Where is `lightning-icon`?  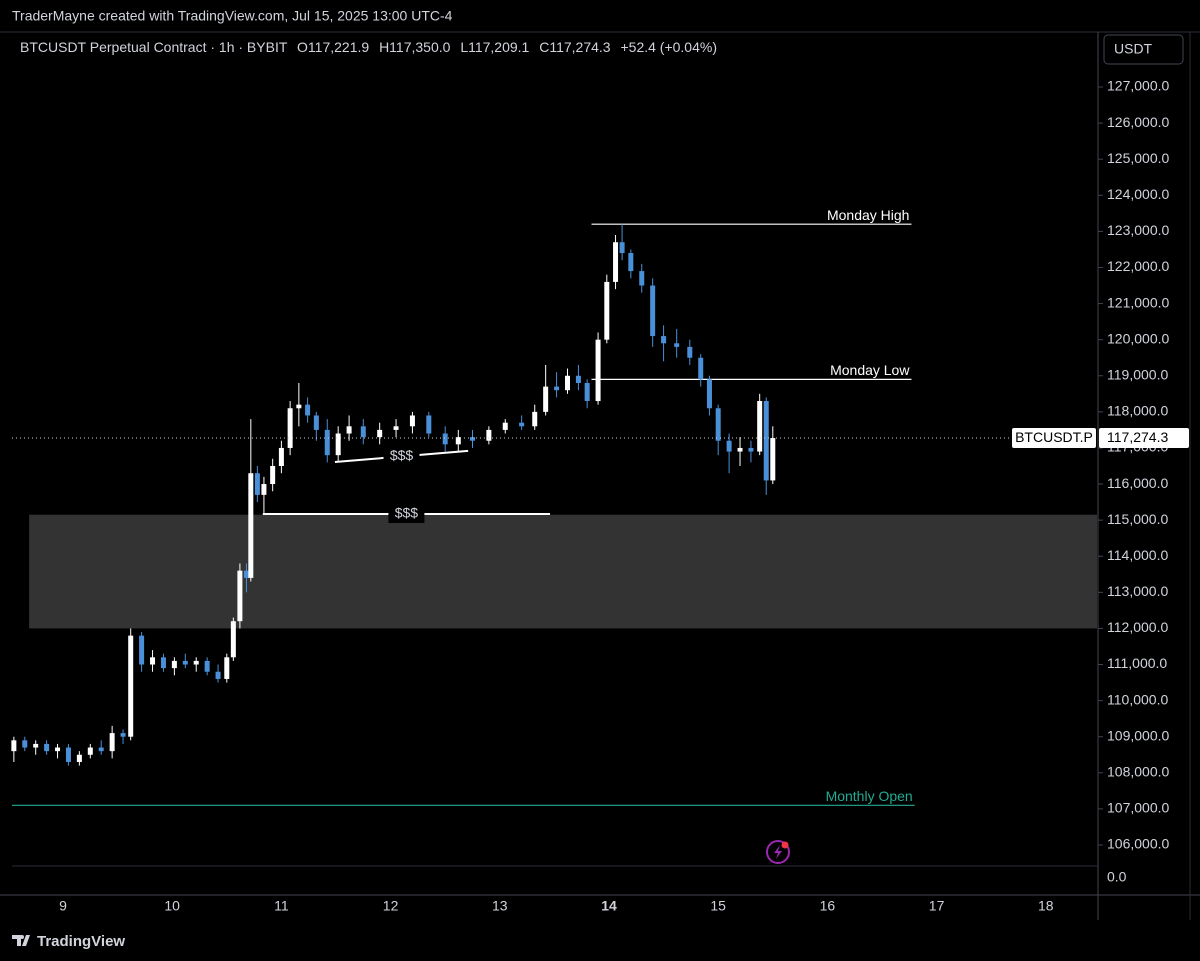
lightning-icon is located at coordinates (778, 852).